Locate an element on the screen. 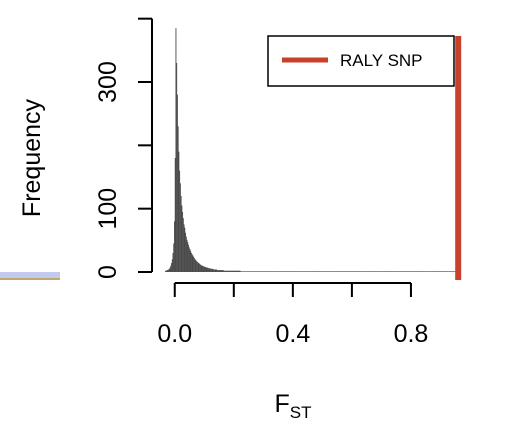 This screenshot has width=512, height=440. legend-label-raly-snp: RALY SNP is located at coordinates (381, 60).